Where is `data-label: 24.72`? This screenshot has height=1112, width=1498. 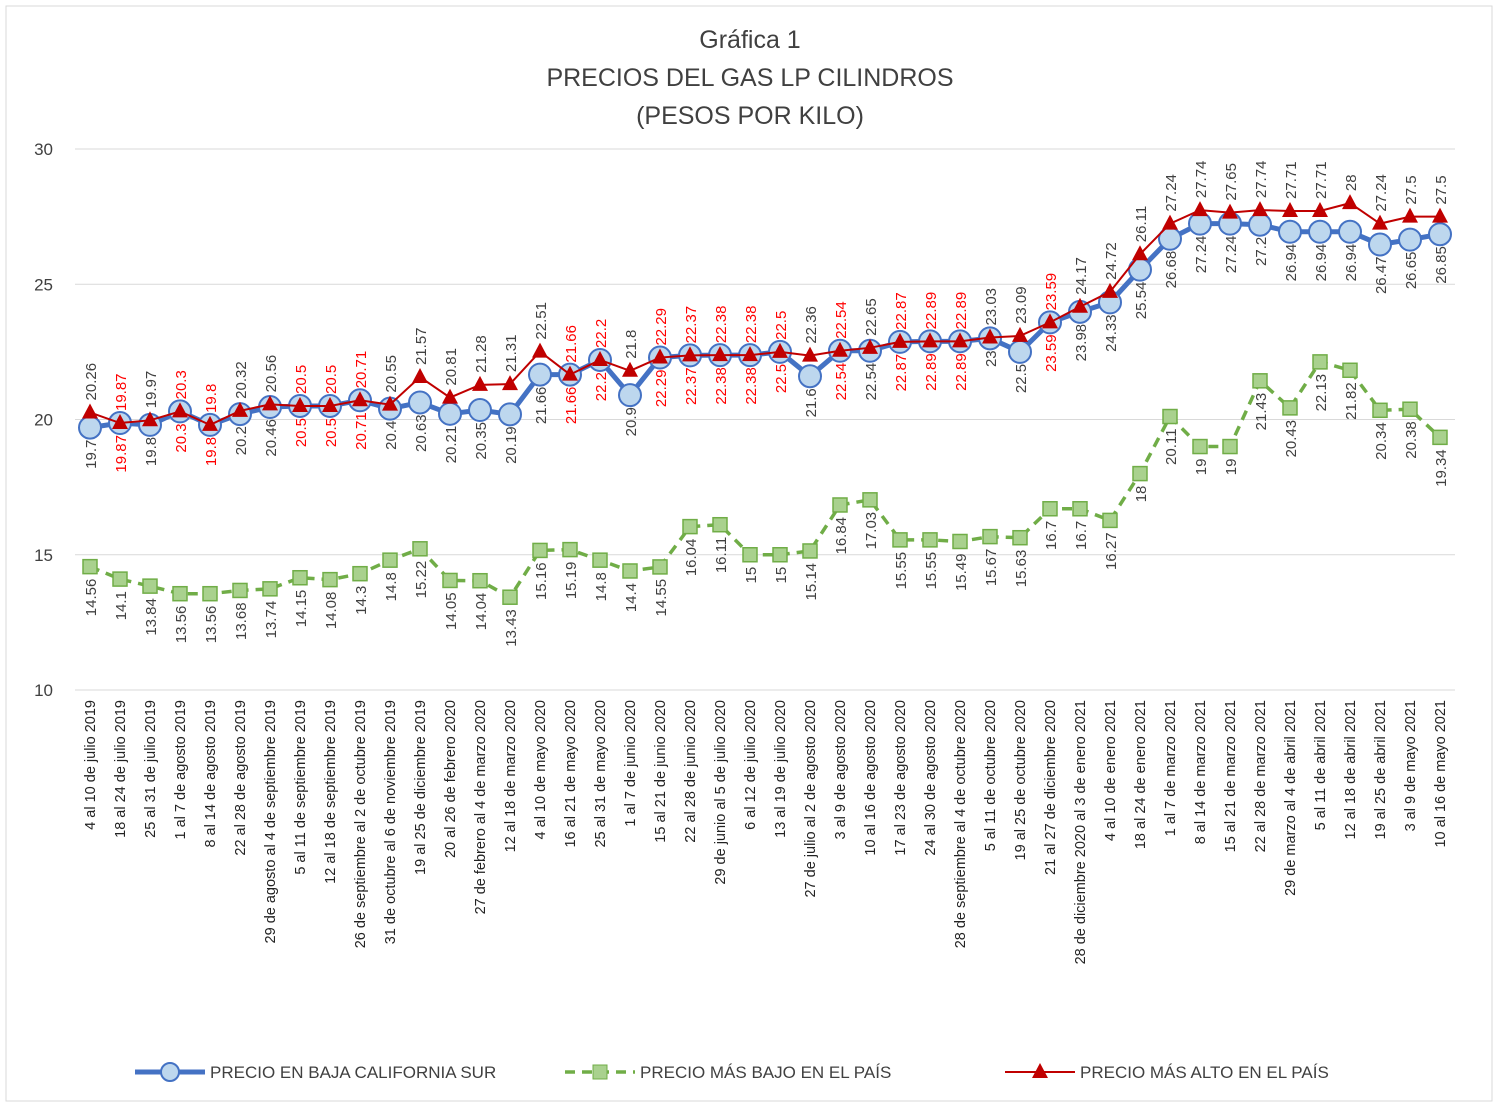
data-label: 24.72 is located at coordinates (1111, 261).